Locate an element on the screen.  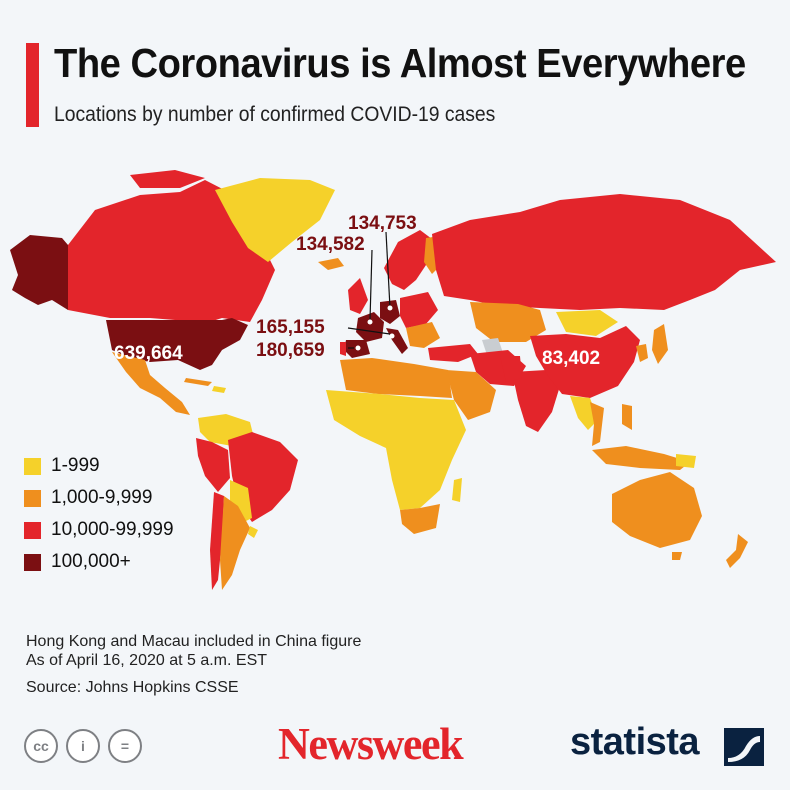
region-south-africa is located at coordinates (420, 519).